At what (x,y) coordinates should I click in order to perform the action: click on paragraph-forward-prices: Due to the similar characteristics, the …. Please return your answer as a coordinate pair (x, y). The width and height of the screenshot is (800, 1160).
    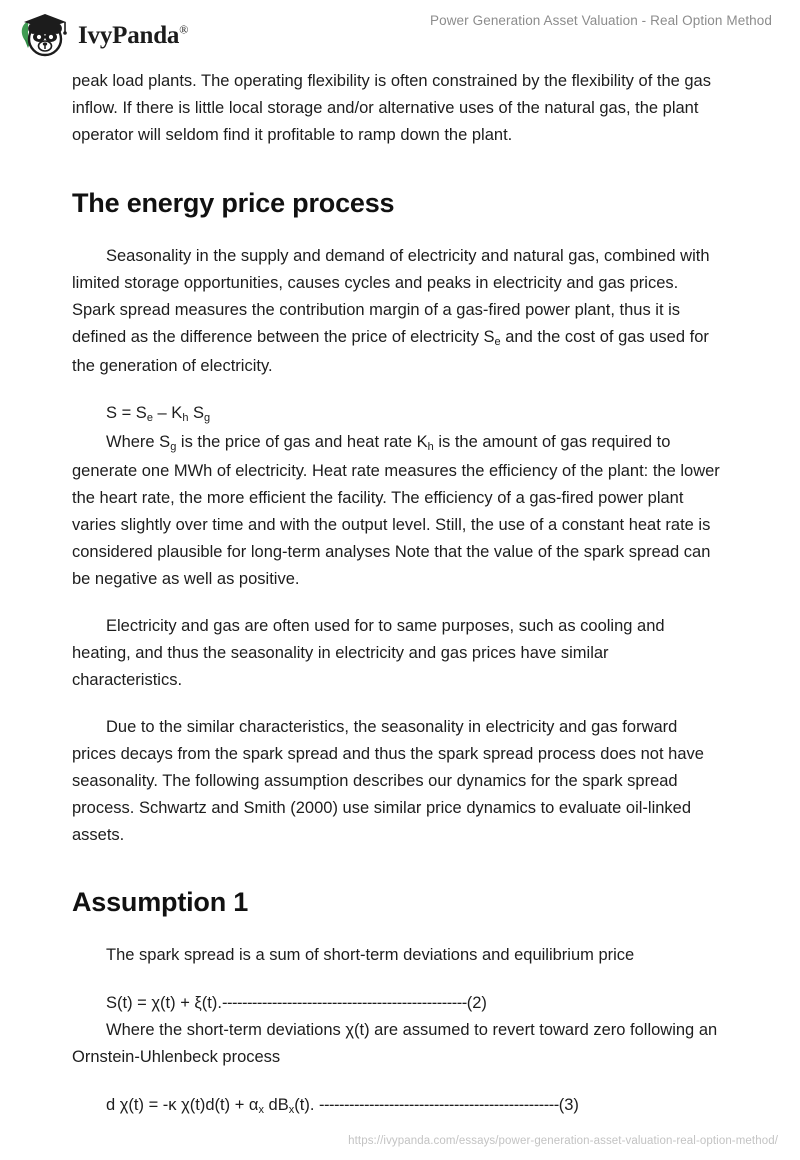
    Looking at the image, I should click on (388, 781).